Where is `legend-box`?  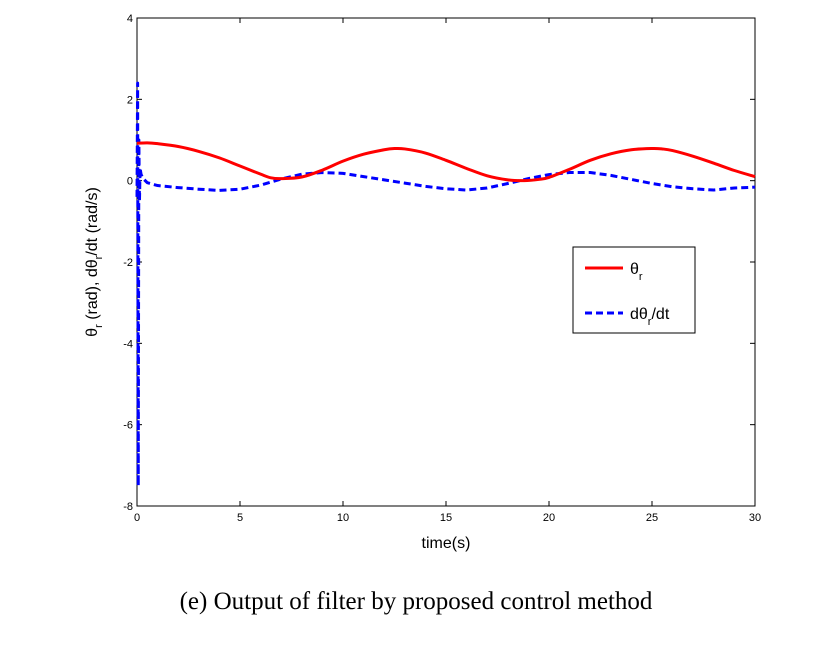
legend-box is located at coordinates (634, 290).